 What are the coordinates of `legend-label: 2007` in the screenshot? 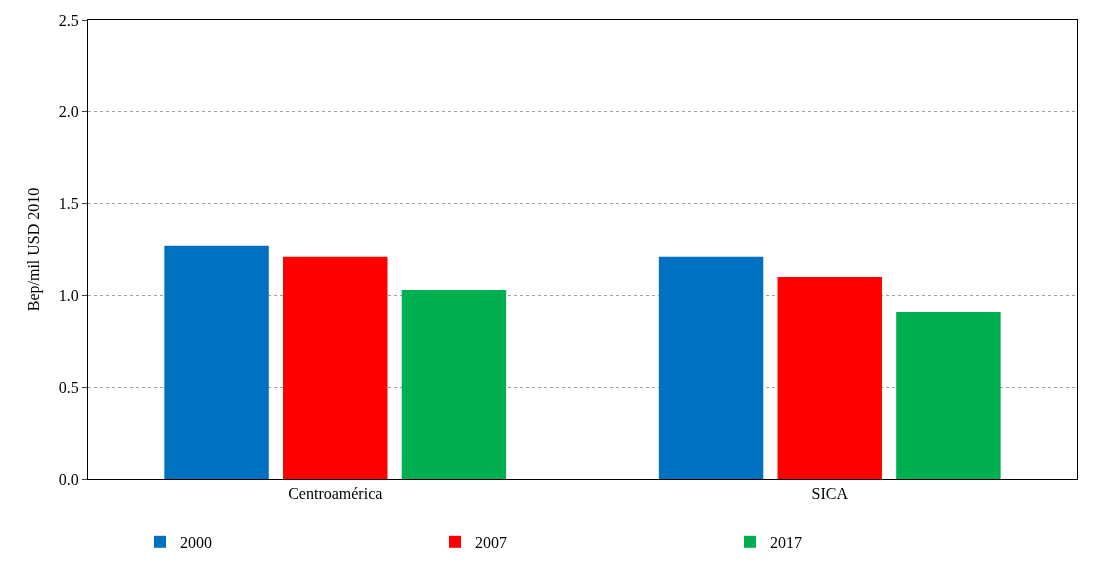 It's located at (491, 543).